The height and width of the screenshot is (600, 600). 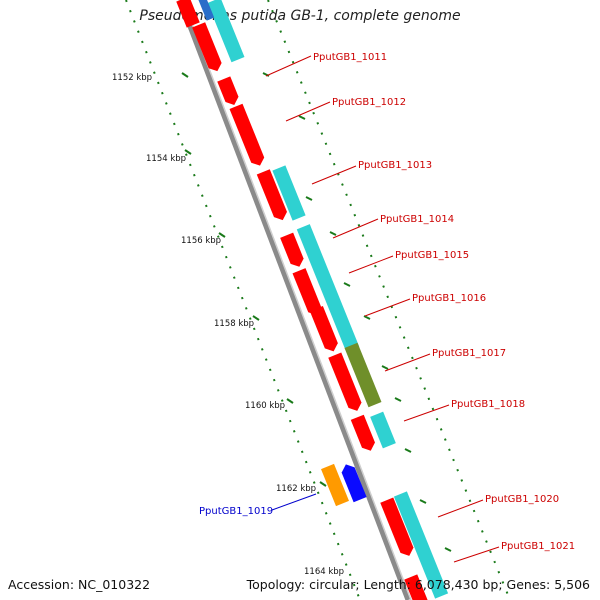 What do you see at coordinates (201, 241) in the screenshot?
I see `tick-label: 1156 kbp` at bounding box center [201, 241].